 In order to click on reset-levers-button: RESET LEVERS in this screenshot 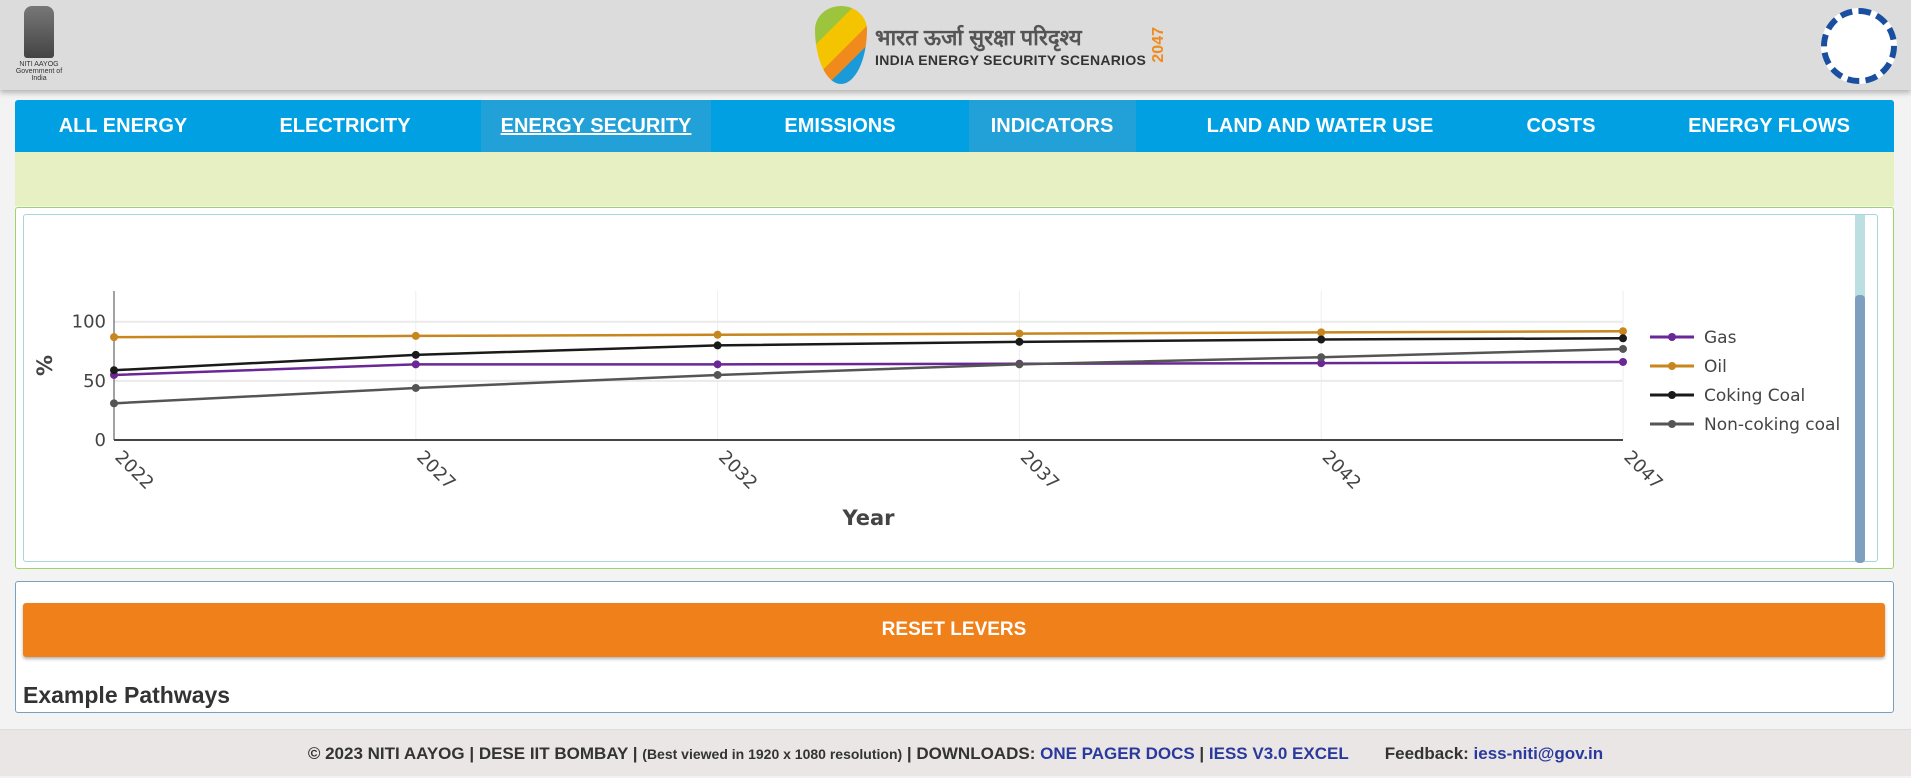, I will do `click(954, 630)`.